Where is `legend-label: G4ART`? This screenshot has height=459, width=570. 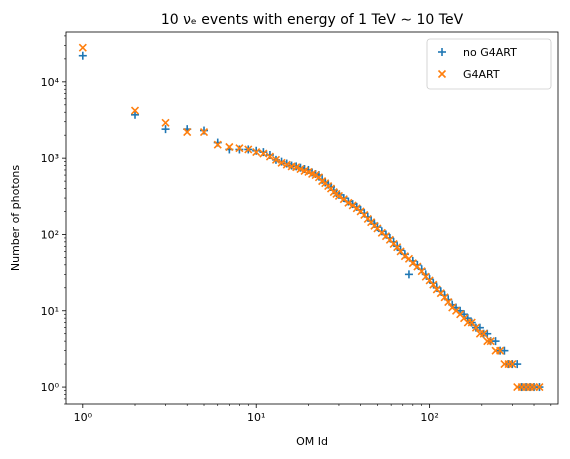 legend-label: G4ART is located at coordinates (481, 74).